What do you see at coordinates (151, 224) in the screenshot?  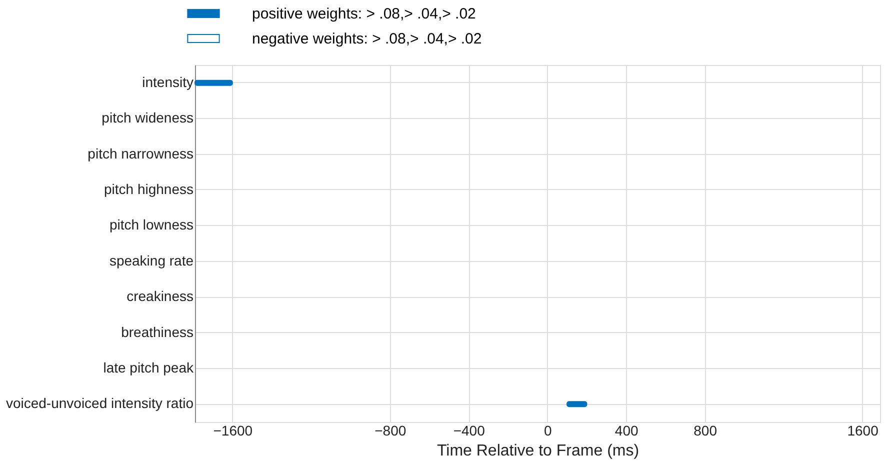 I see `y-tick-label: pitch lowness` at bounding box center [151, 224].